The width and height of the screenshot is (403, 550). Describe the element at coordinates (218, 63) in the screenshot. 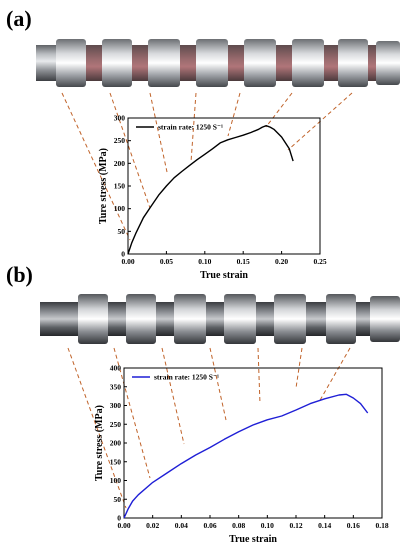

I see `specimen-photo-a` at that location.